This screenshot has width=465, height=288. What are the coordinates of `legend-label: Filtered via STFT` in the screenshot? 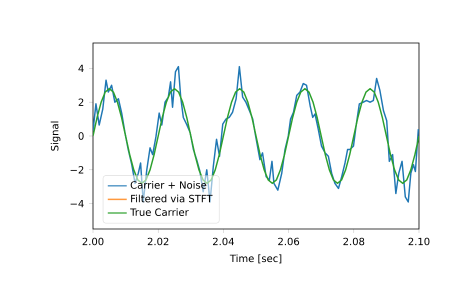 It's located at (172, 198).